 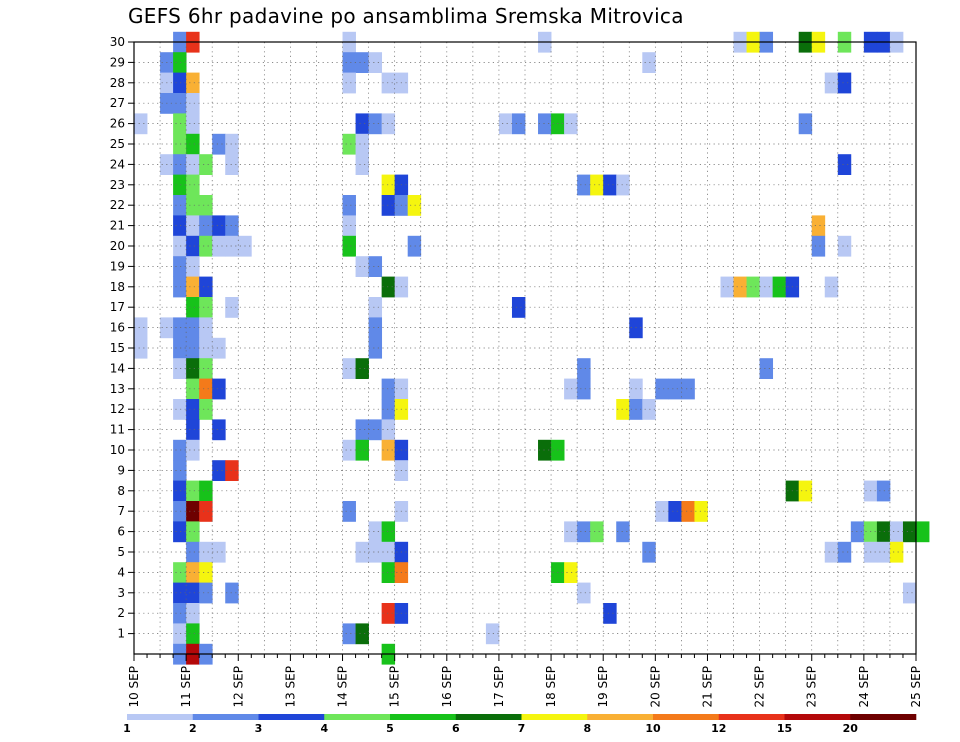 What do you see at coordinates (117, 83) in the screenshot?
I see `y-tick-label: 28` at bounding box center [117, 83].